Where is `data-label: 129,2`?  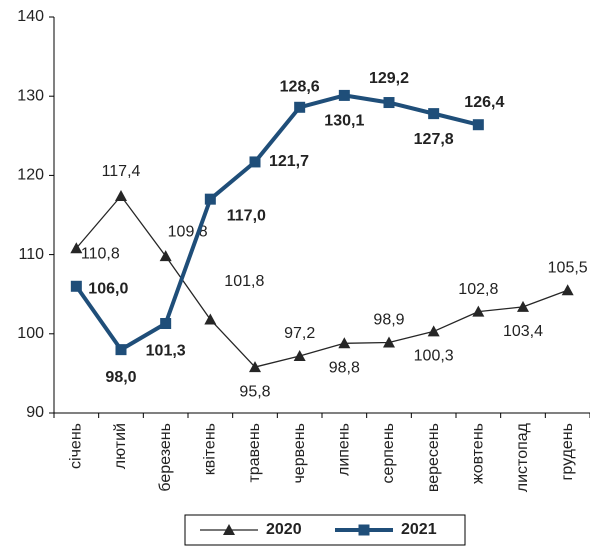 data-label: 129,2 is located at coordinates (389, 78).